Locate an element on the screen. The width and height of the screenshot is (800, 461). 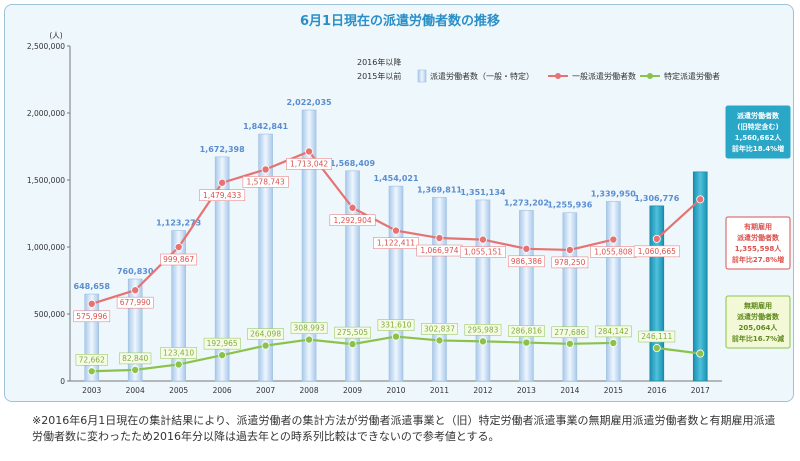
callout-line: 無期雇用 is located at coordinates (758, 305).